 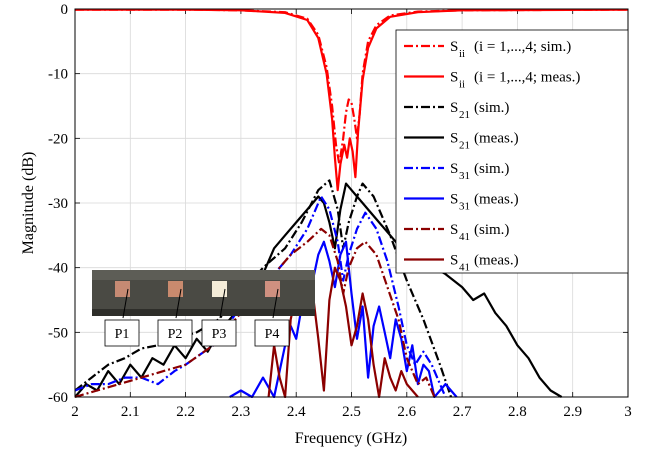 I want to click on legend-label-rest: (i = 1,...,4; sim.), so click(x=522, y=47).